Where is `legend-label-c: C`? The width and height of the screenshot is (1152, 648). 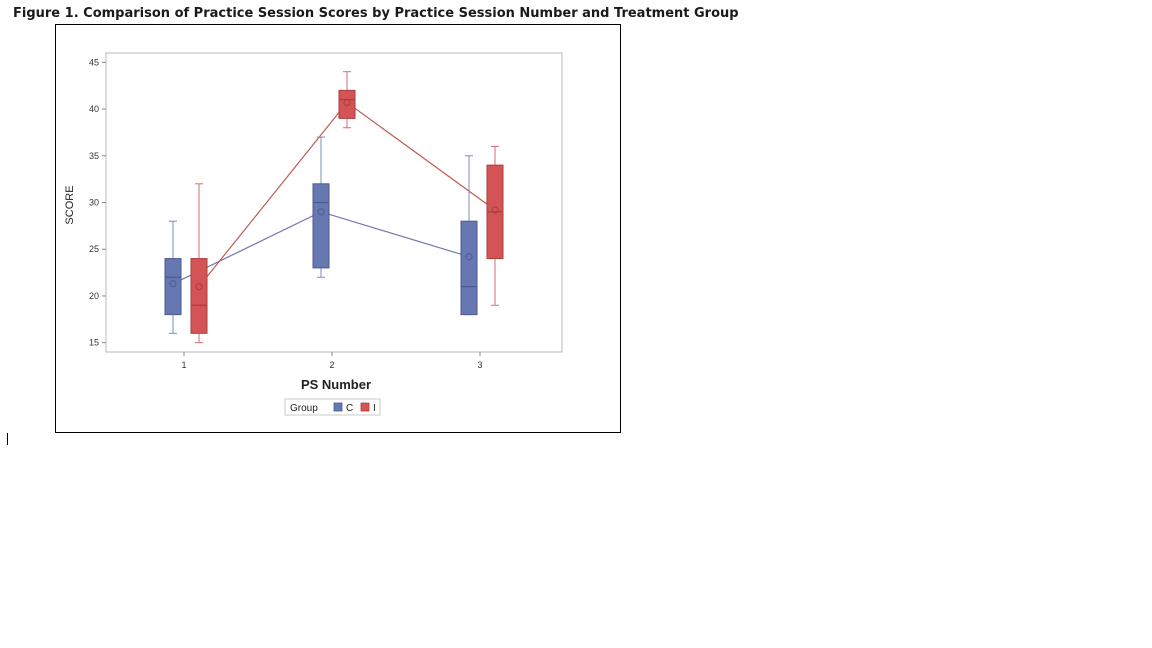 legend-label-c: C is located at coordinates (349, 408).